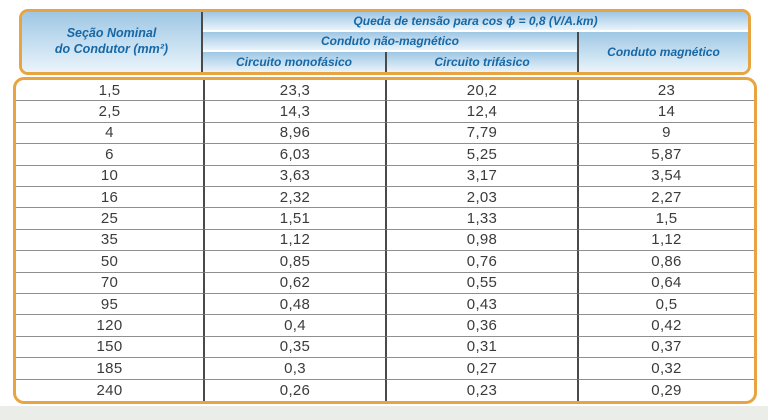  Describe the element at coordinates (481, 283) in the screenshot. I see `table-cell: 0,55` at that location.